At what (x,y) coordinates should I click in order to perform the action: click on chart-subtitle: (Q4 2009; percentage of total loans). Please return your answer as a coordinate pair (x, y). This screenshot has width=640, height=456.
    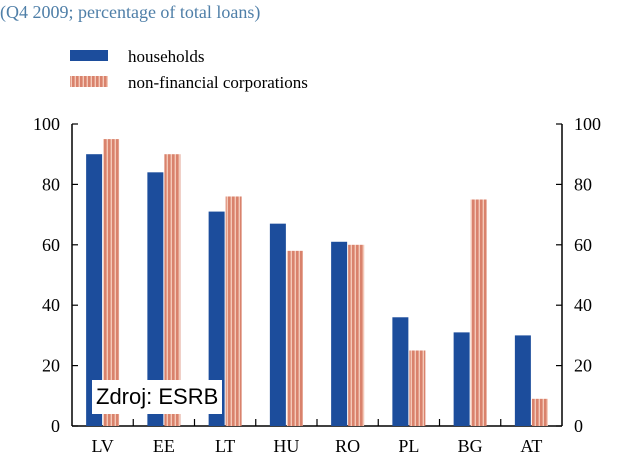
    Looking at the image, I should click on (130, 12).